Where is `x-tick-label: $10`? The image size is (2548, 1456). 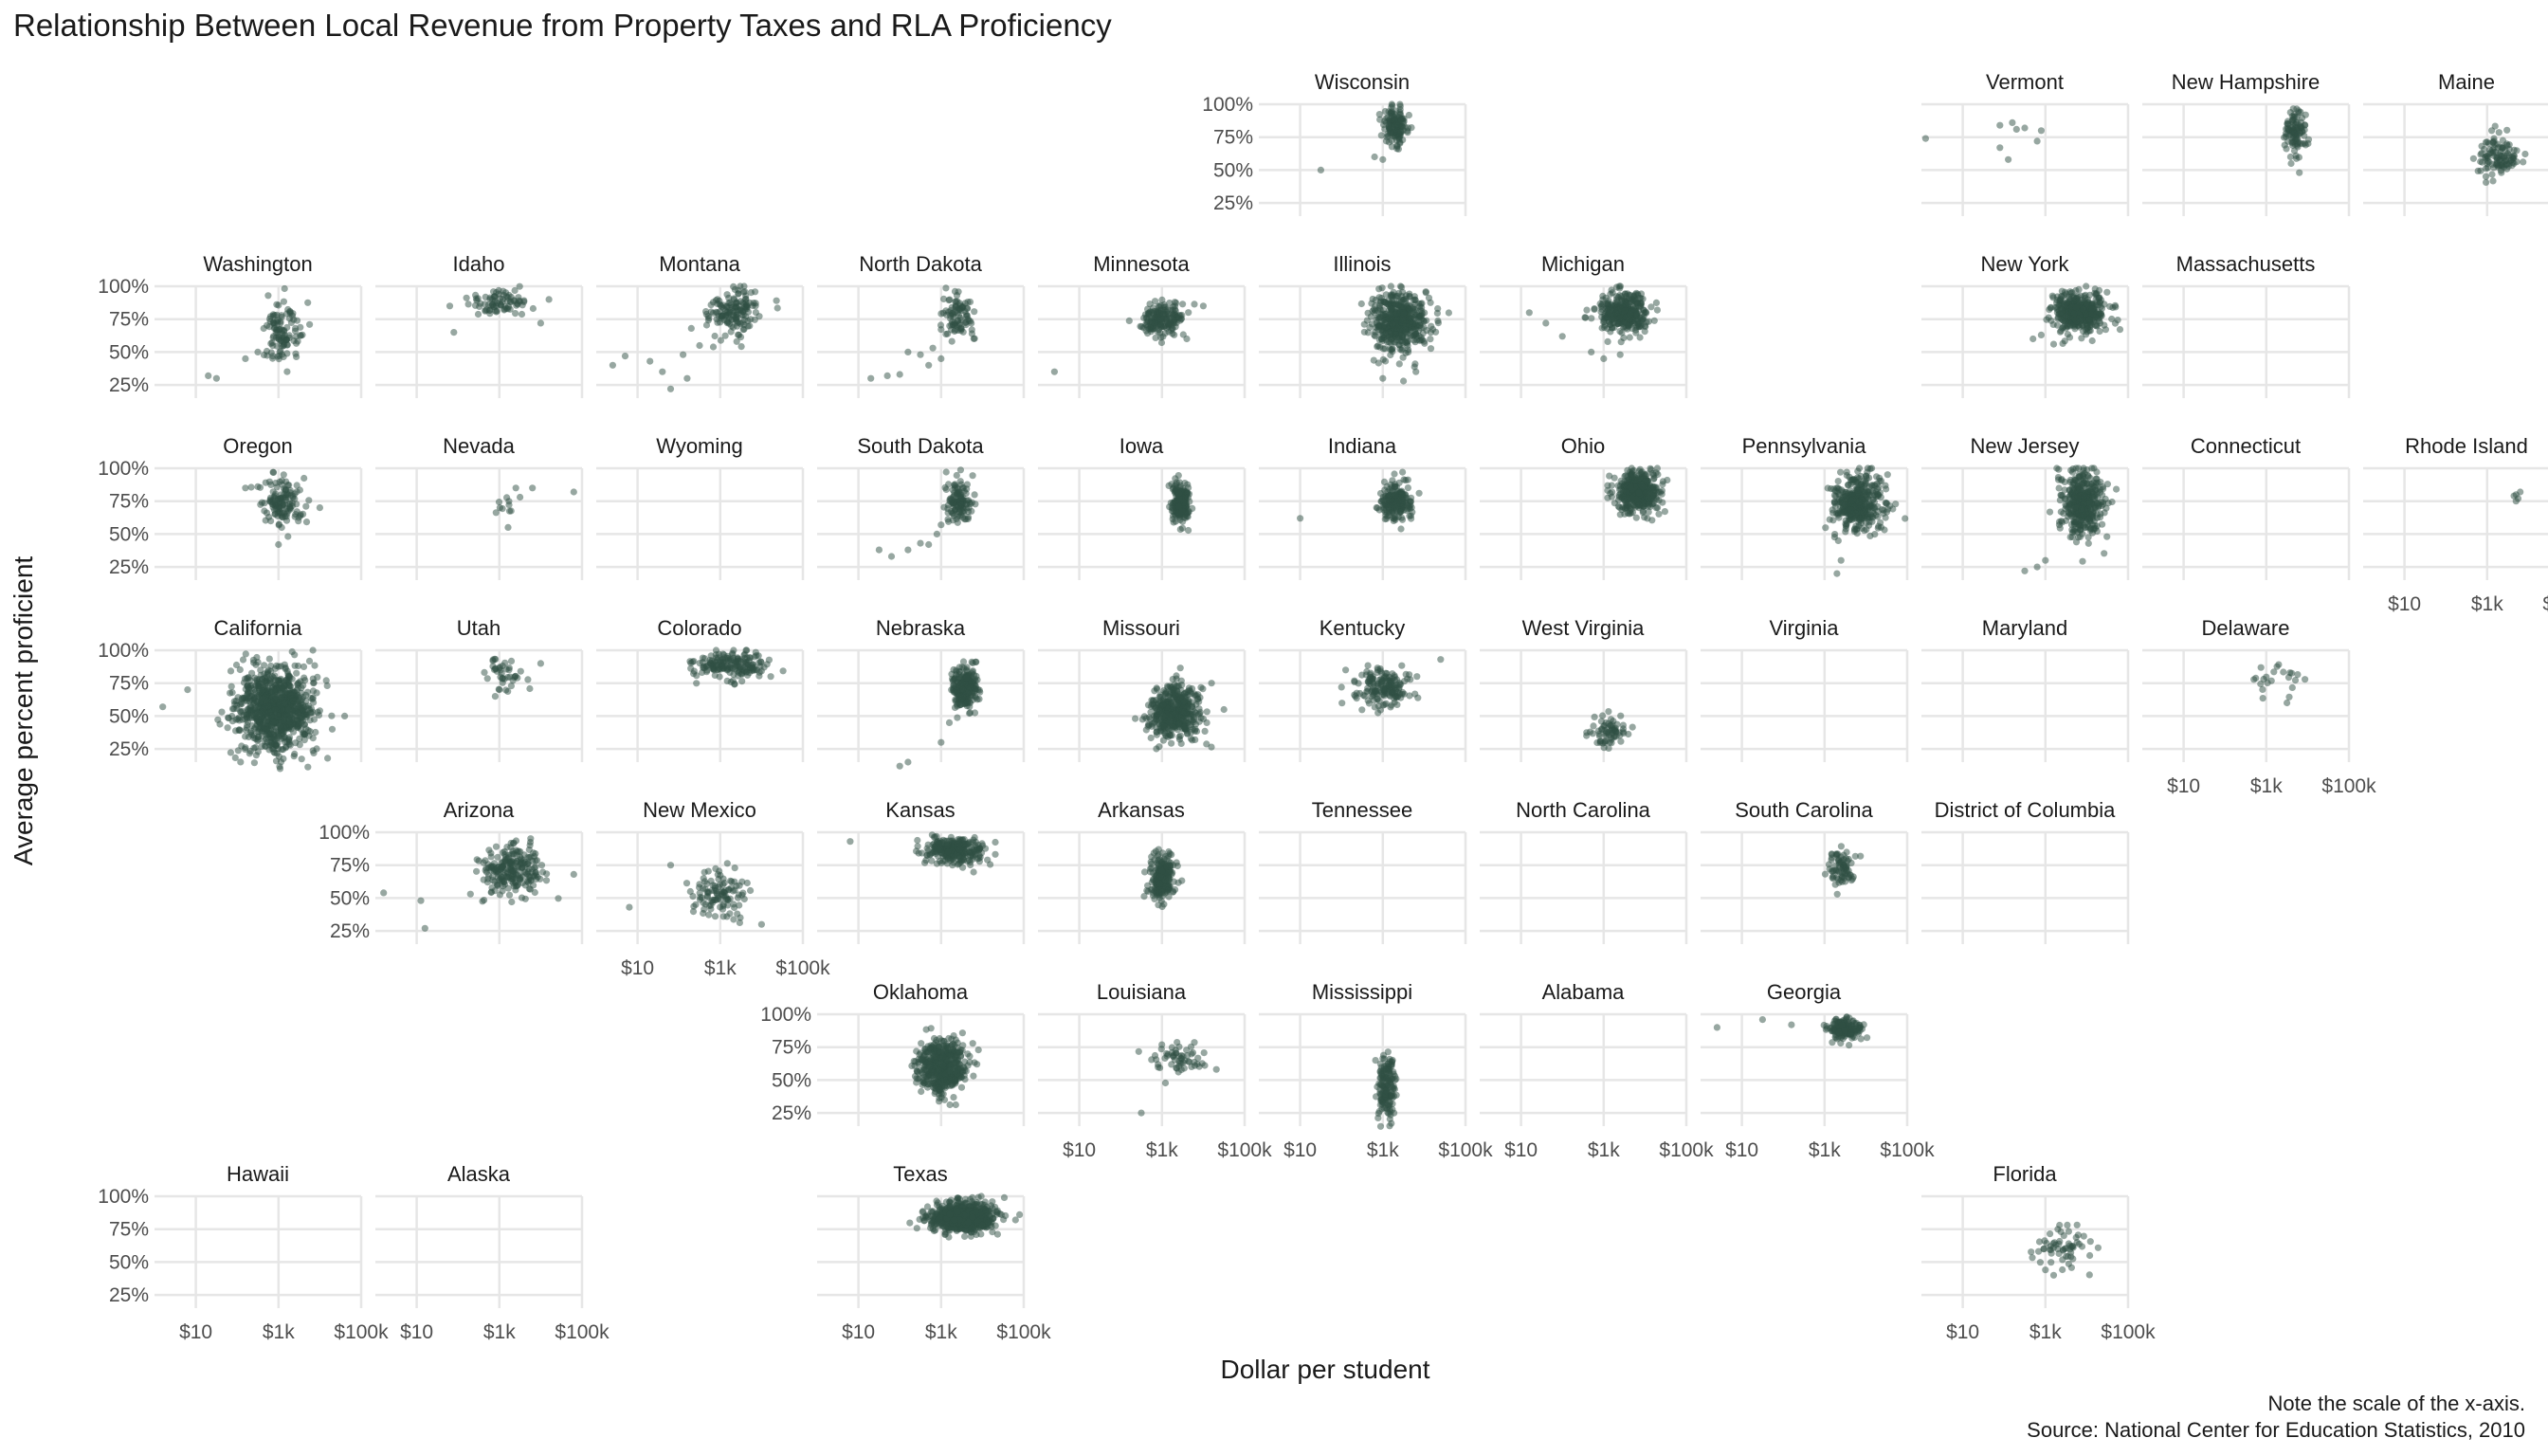 x-tick-label: $10 is located at coordinates (2404, 604).